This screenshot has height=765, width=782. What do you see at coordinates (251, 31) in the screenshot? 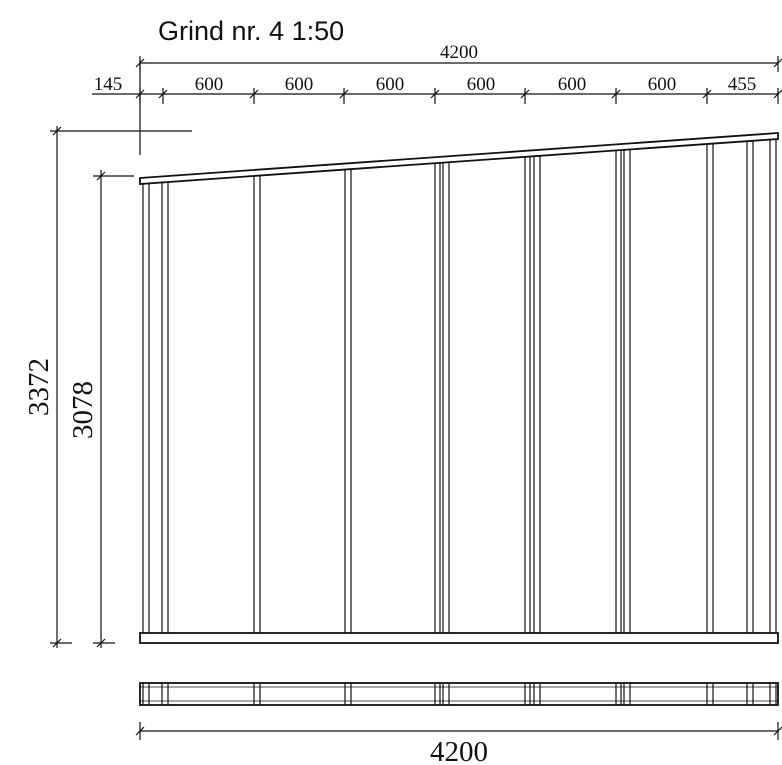
I see `drawing-title: Grind nr. 4 1:50` at bounding box center [251, 31].